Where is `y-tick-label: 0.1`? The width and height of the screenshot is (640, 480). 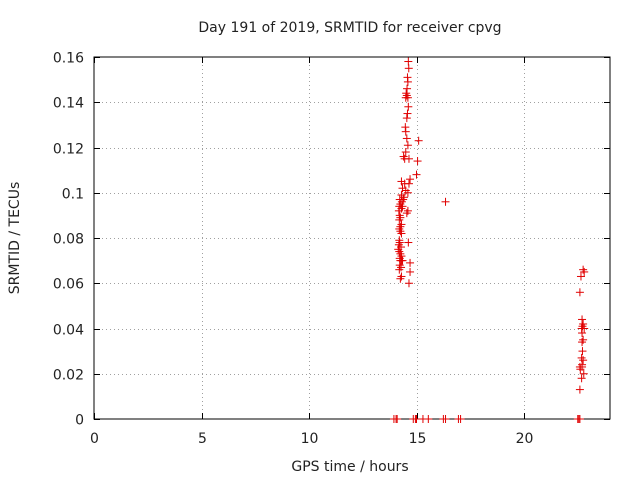 y-tick-label: 0.1 is located at coordinates (73, 195).